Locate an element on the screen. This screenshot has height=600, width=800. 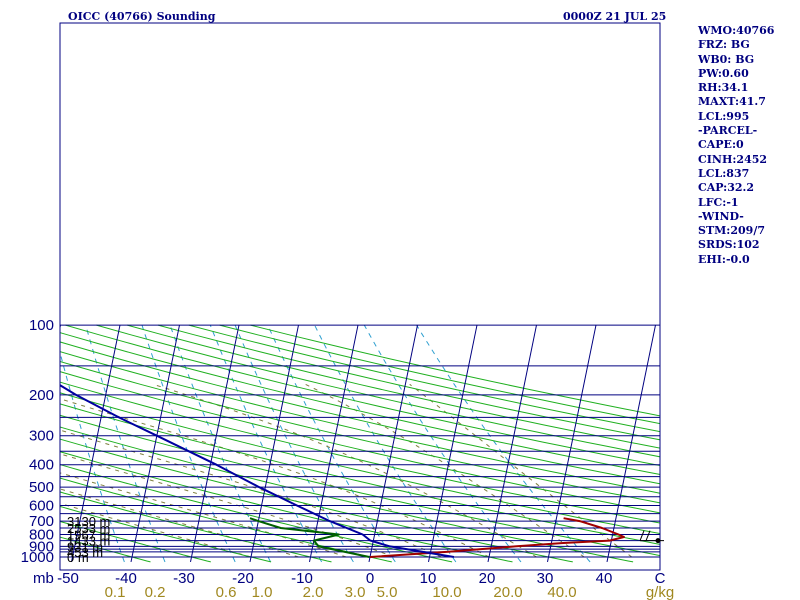
pressure-tick-label: 1000 is located at coordinates (37, 557).